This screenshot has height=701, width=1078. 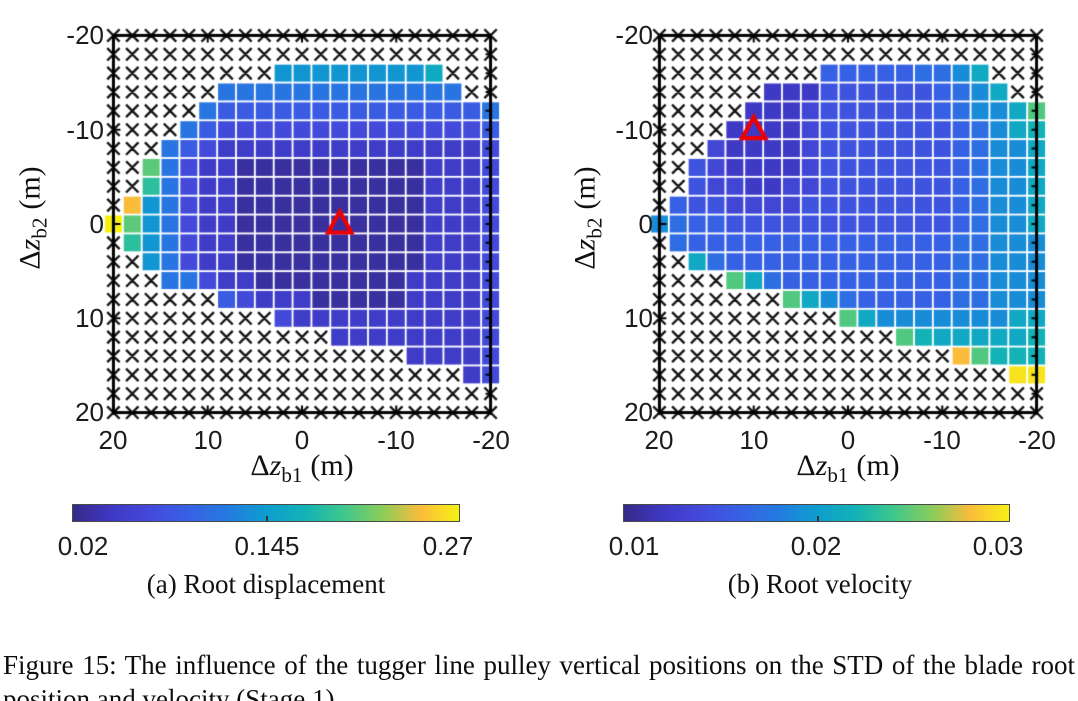 What do you see at coordinates (634, 35) in the screenshot?
I see `y-tick-b-0: -20` at bounding box center [634, 35].